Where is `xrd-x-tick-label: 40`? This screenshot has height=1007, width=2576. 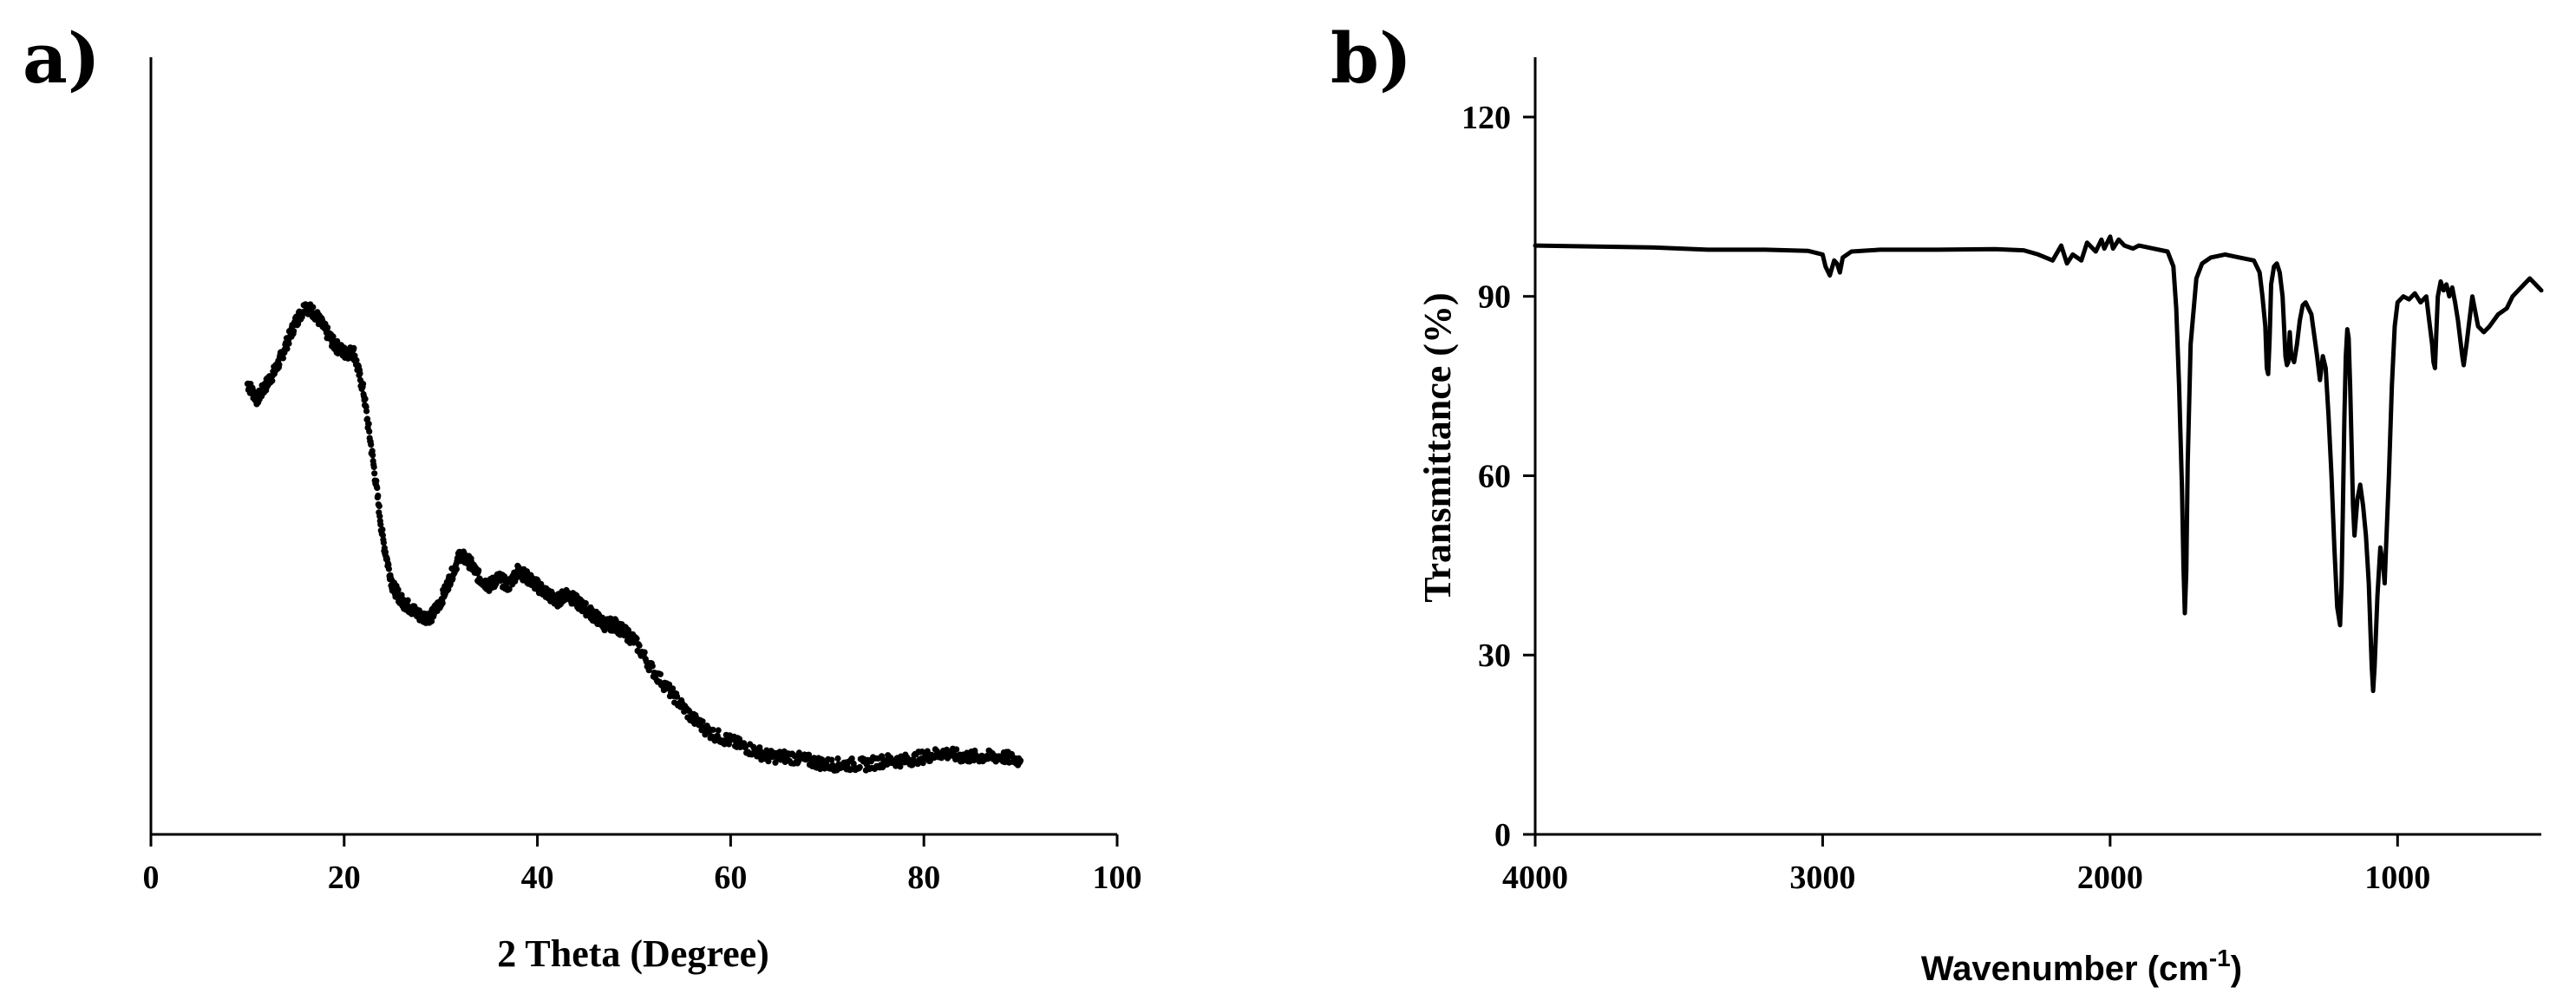 xrd-x-tick-label: 40 is located at coordinates (537, 878).